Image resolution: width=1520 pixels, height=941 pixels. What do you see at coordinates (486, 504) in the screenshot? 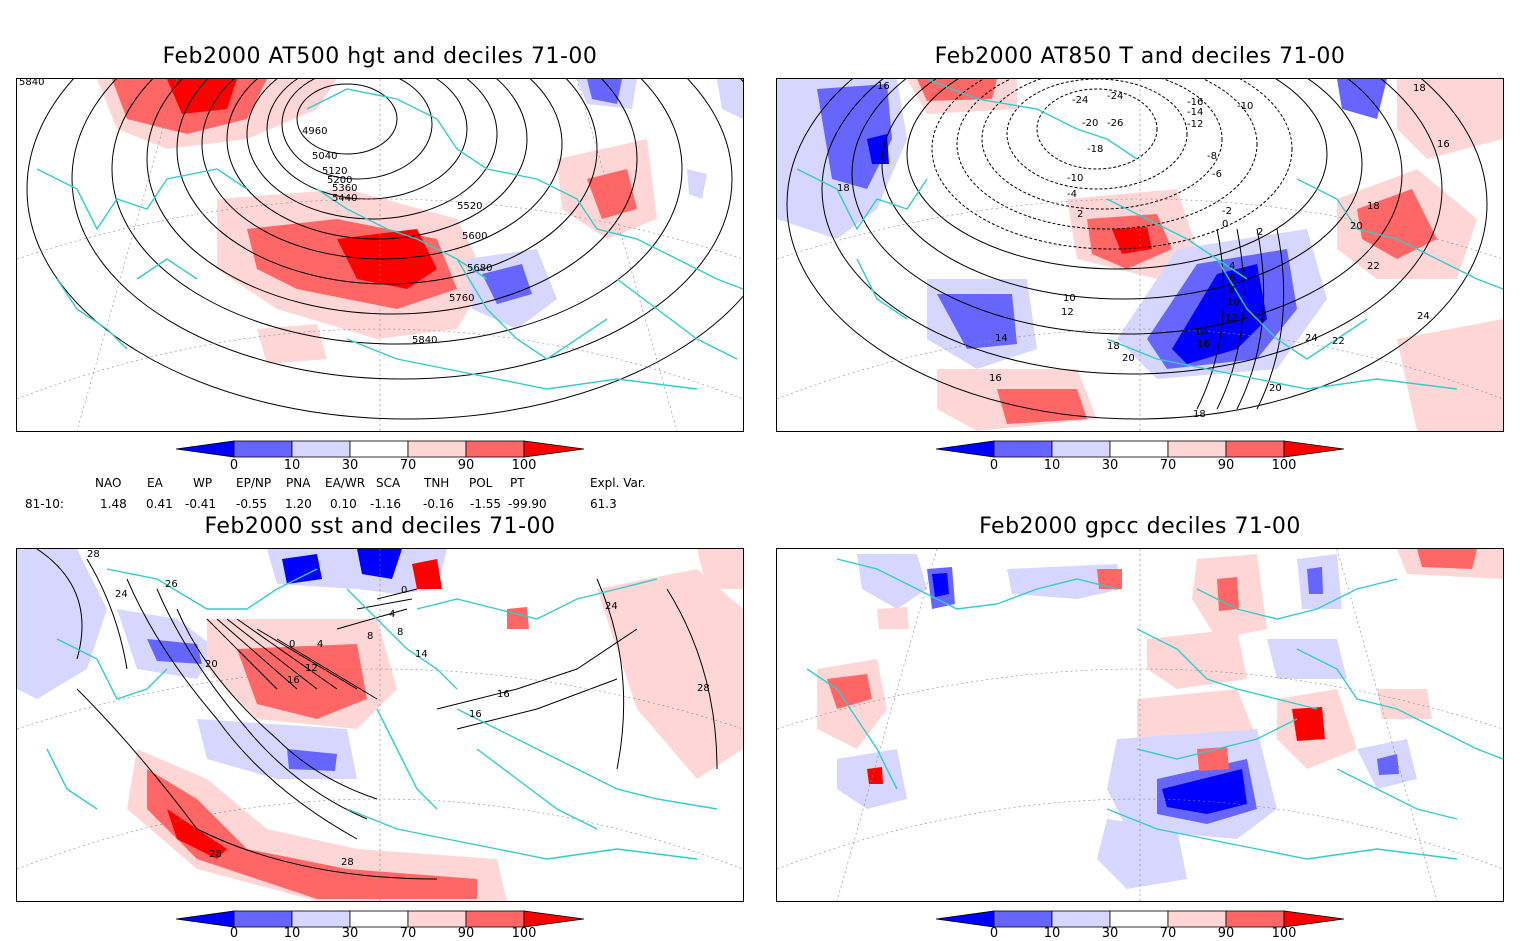
I see `index-value: -1.55` at bounding box center [486, 504].